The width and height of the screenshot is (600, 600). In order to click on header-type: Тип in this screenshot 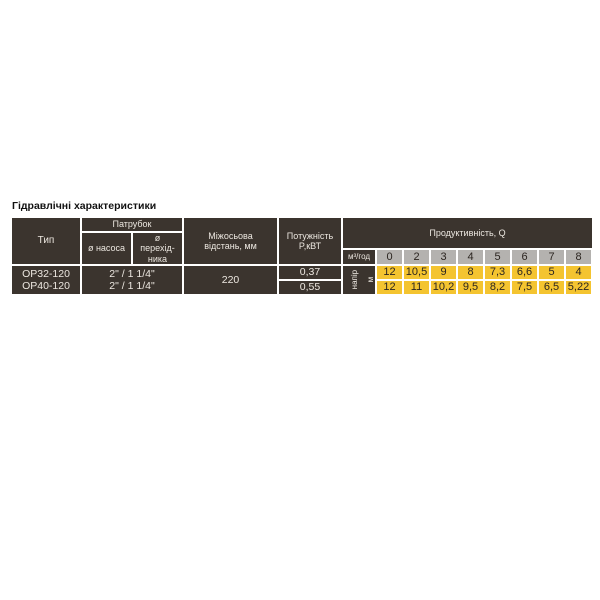, I will do `click(46, 241)`.